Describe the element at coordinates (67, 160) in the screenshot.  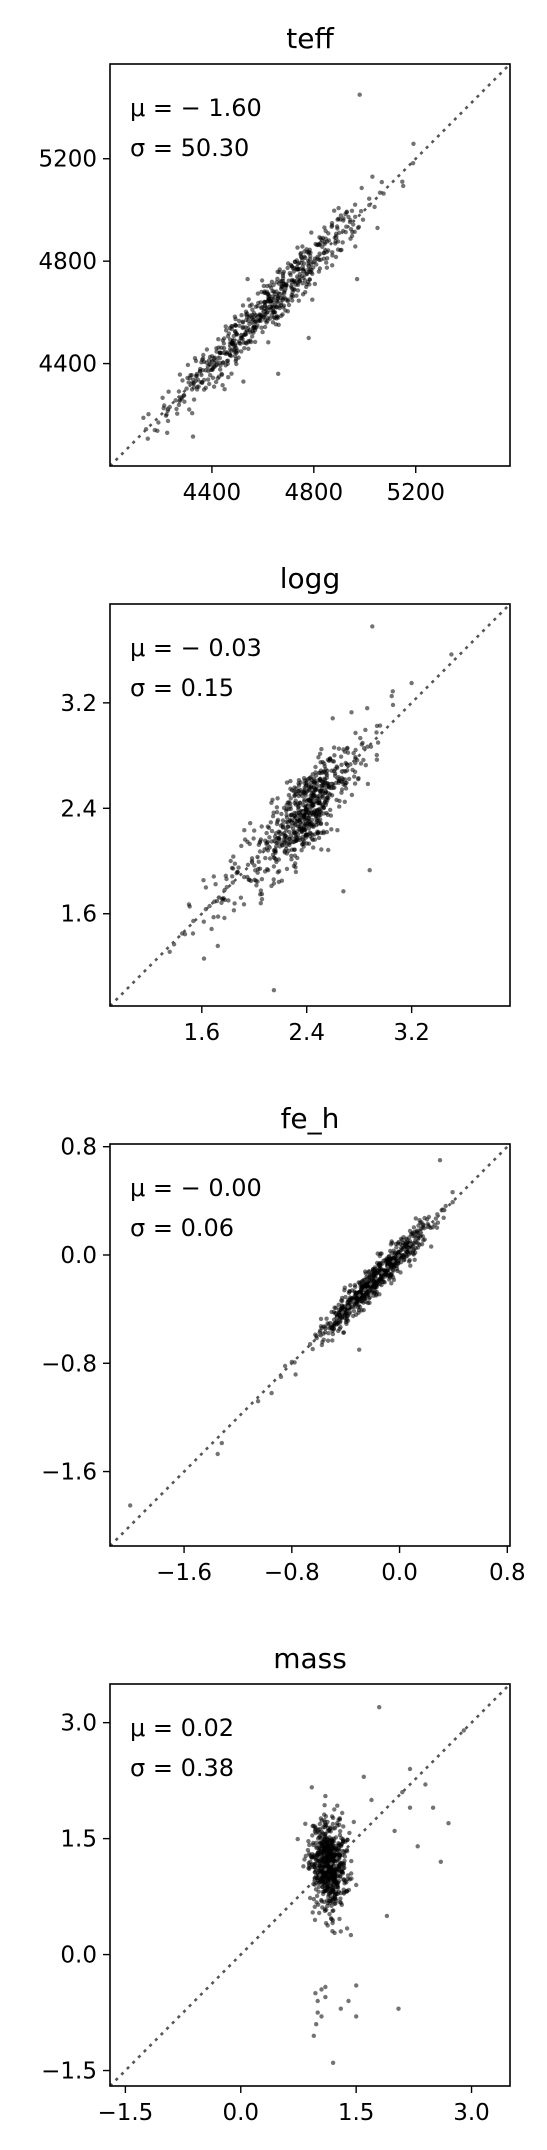
I see `y-tick-label: 5200` at that location.